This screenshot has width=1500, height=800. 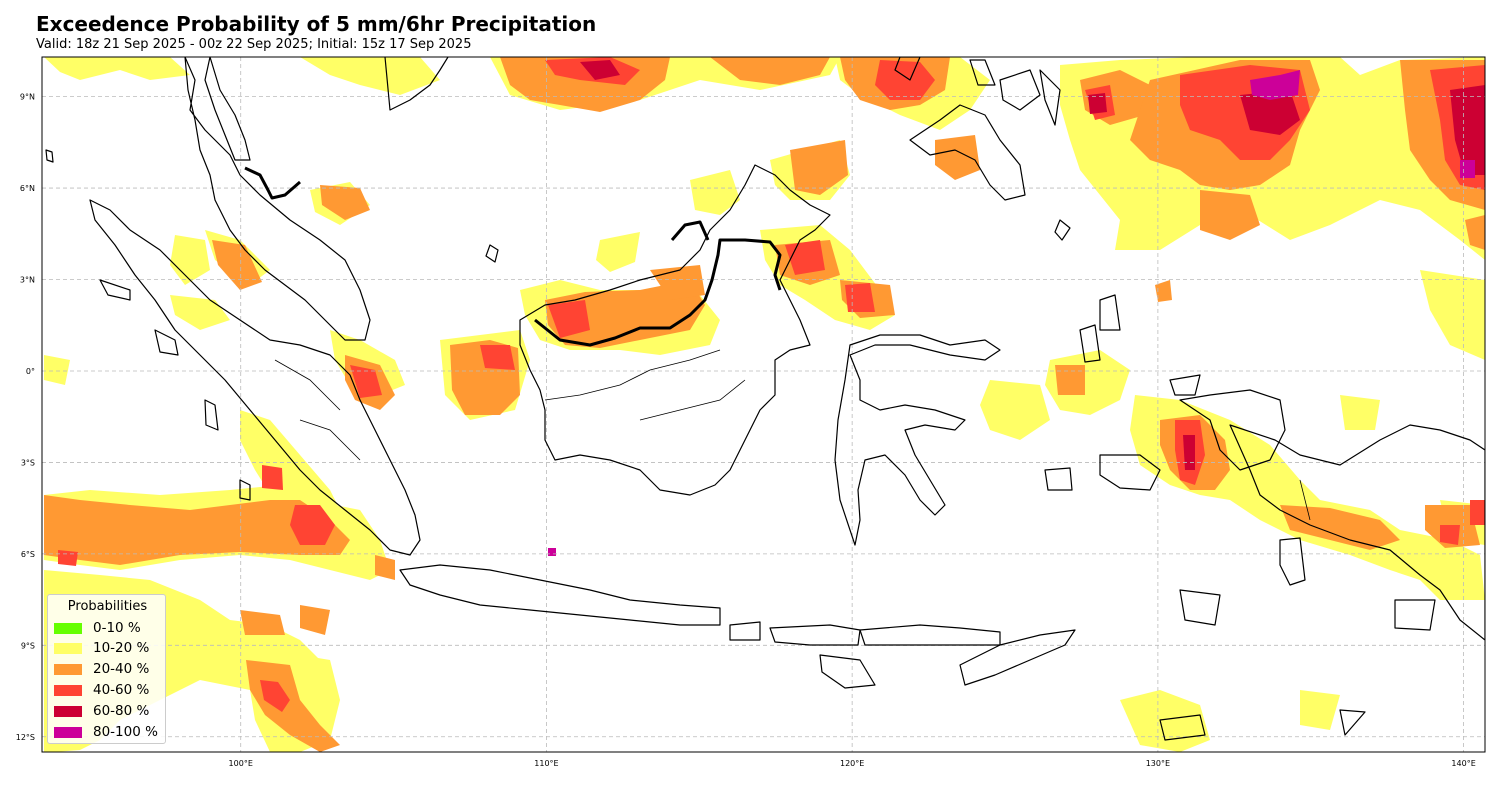 What do you see at coordinates (121, 690) in the screenshot?
I see `legend-label: 40-60 %` at bounding box center [121, 690].